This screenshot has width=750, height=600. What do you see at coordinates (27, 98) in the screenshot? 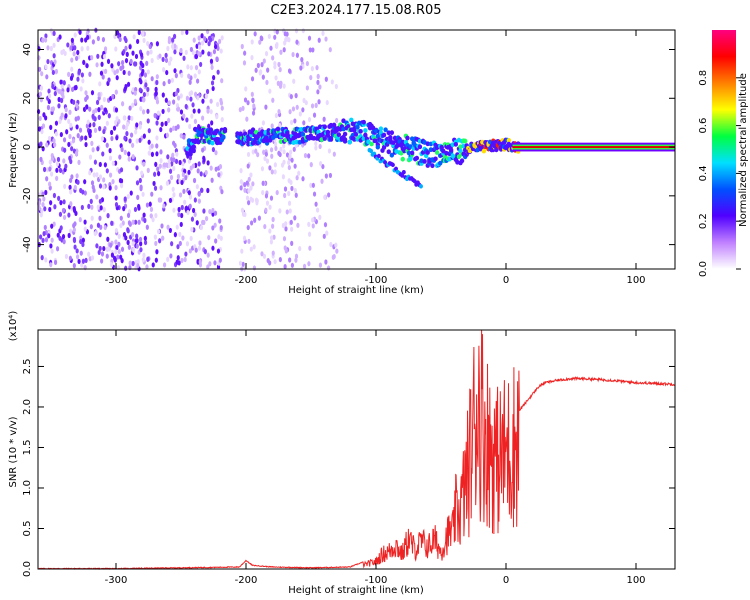
I see `y-tick-label: 20` at bounding box center [27, 98].